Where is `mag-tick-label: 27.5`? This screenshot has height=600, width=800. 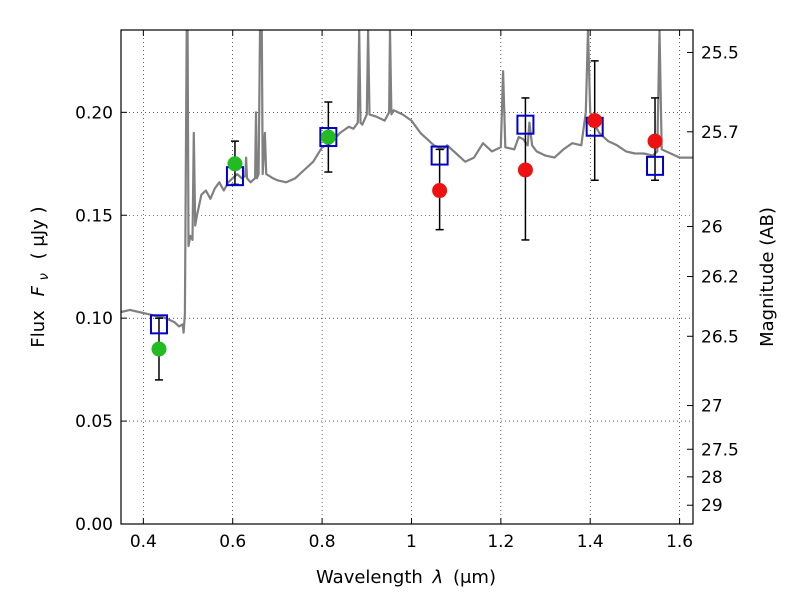
mag-tick-label: 27.5 is located at coordinates (720, 450).